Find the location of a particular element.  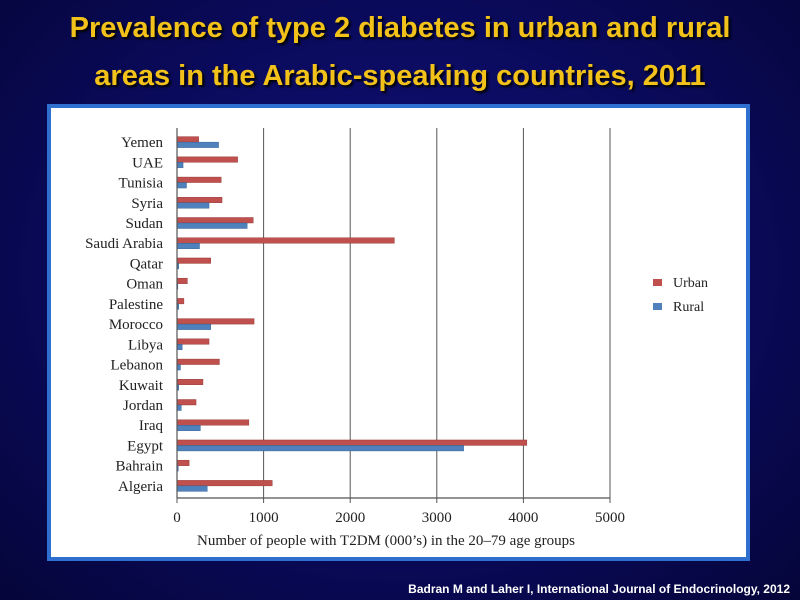

bar-urban-oman is located at coordinates (182, 280).